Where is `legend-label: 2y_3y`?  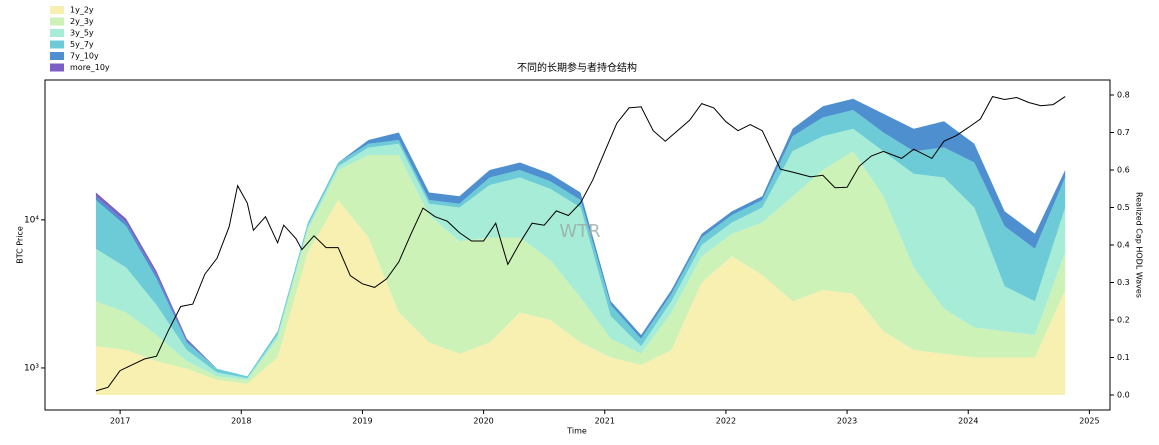 legend-label: 2y_3y is located at coordinates (82, 21).